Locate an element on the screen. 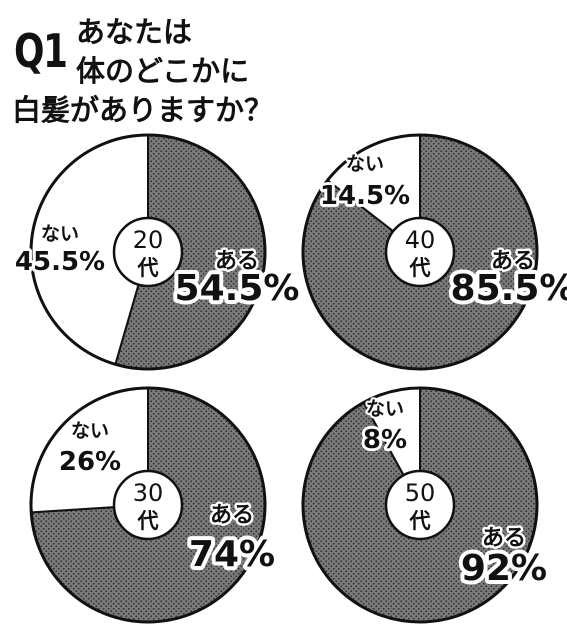 Image resolution: width=567 pixels, height=640 pixels. age-badge-number: 40 is located at coordinates (420, 240).